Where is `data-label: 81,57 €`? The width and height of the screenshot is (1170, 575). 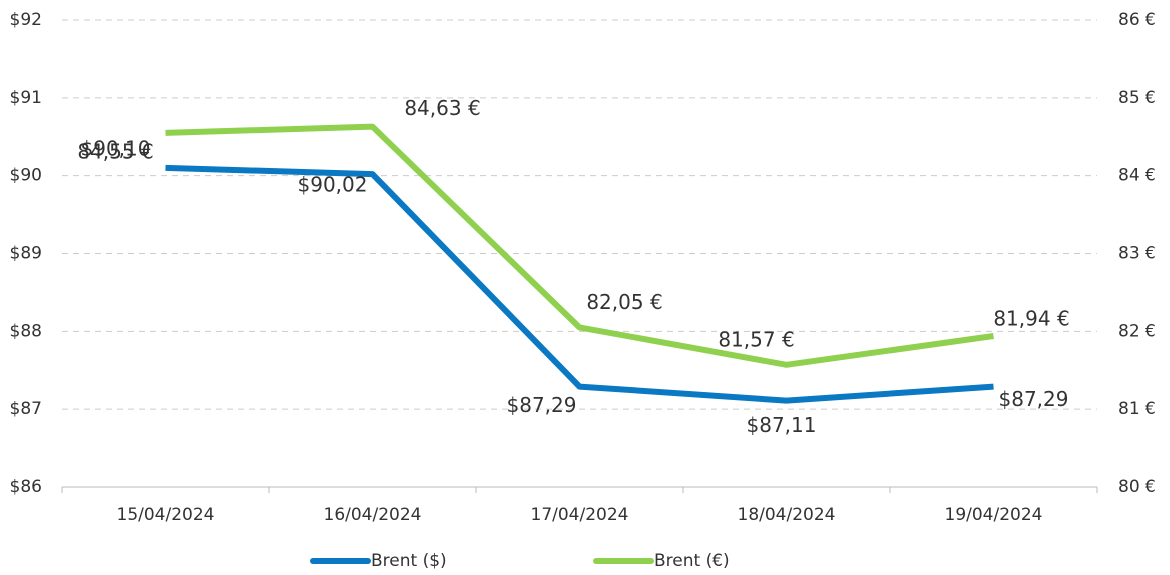 data-label: 81,57 € is located at coordinates (756, 339).